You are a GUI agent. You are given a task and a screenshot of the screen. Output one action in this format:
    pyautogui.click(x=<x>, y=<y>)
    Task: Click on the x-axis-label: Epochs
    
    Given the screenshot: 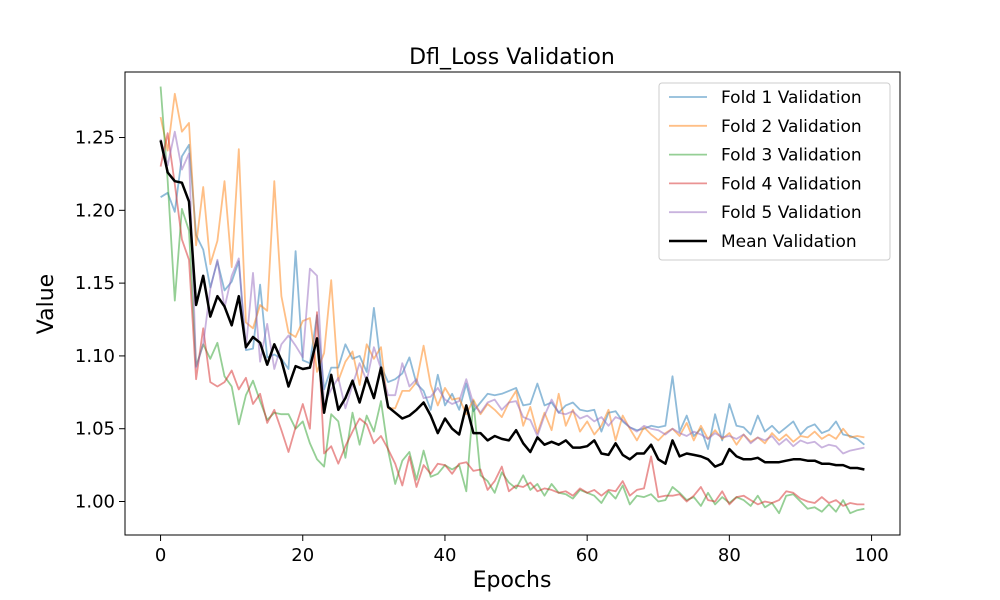 What is the action you would take?
    pyautogui.click(x=512, y=580)
    